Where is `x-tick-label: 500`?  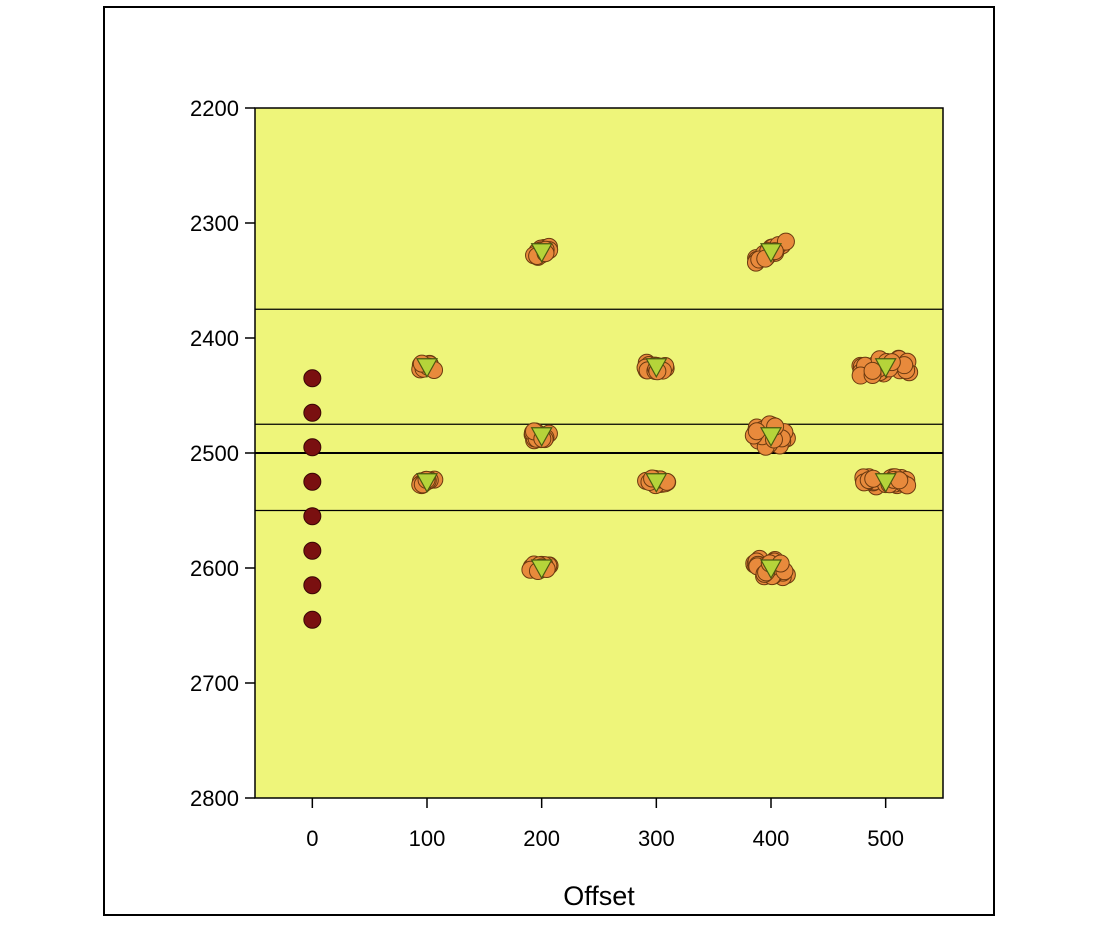 x-tick-label: 500 is located at coordinates (885, 838).